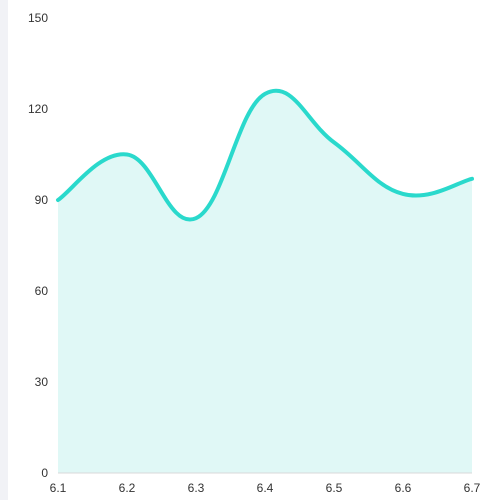  I want to click on y-tick-label-120: 120, so click(38, 109).